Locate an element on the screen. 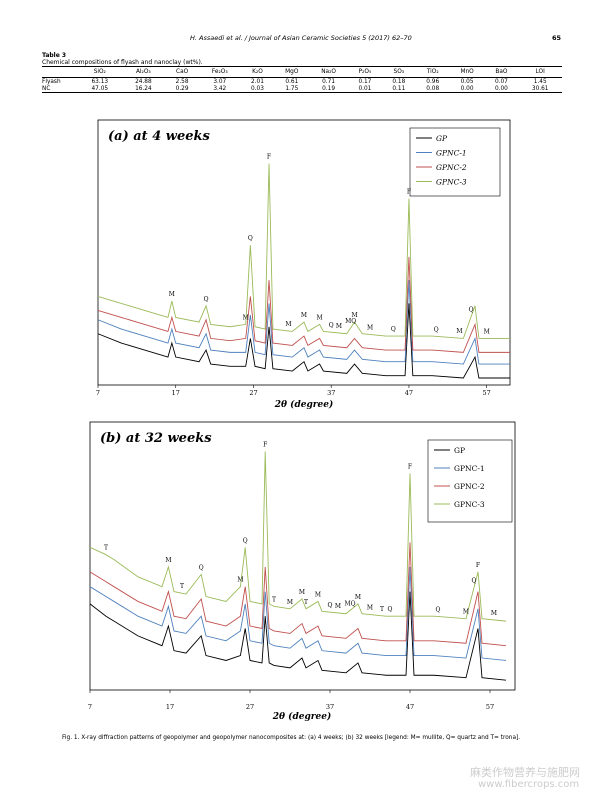  table-cell: 0.03 is located at coordinates (257, 89).